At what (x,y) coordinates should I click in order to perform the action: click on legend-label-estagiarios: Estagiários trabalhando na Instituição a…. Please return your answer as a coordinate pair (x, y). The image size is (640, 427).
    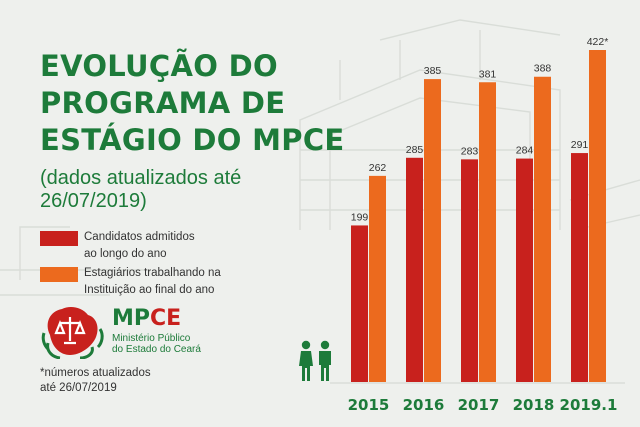
    Looking at the image, I should click on (152, 281).